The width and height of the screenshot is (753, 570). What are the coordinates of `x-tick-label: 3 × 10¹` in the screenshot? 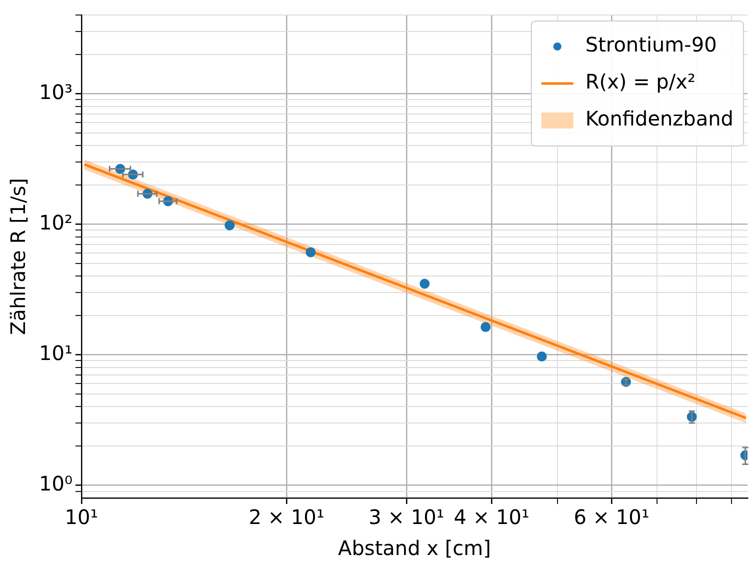 It's located at (406, 517).